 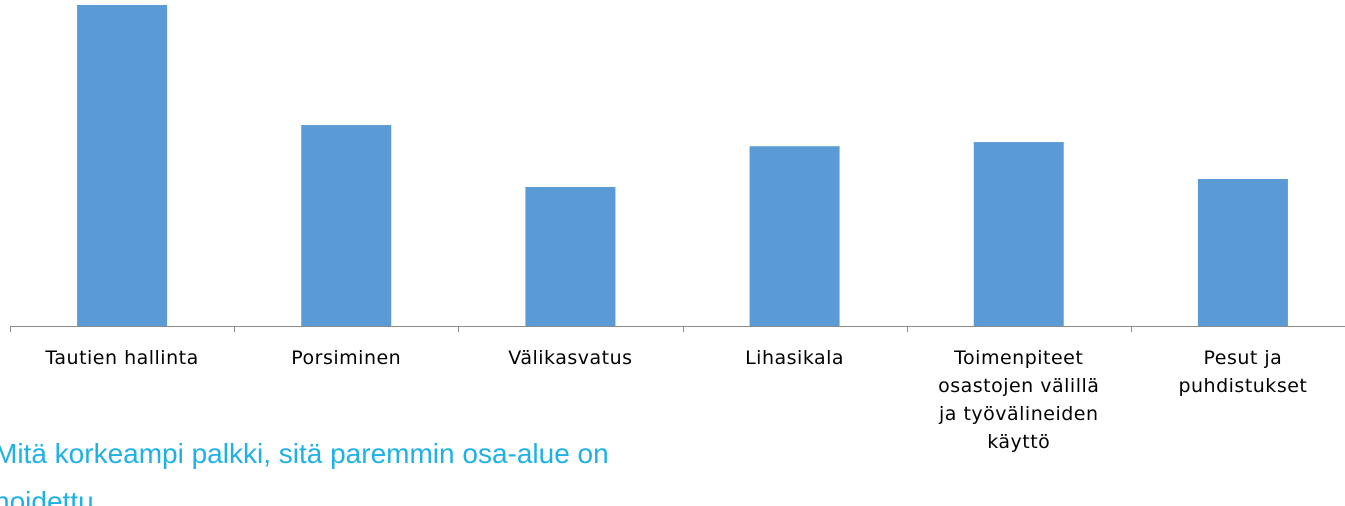 What do you see at coordinates (1243, 372) in the screenshot?
I see `x-tick-label: Pesut ja puhdistukset` at bounding box center [1243, 372].